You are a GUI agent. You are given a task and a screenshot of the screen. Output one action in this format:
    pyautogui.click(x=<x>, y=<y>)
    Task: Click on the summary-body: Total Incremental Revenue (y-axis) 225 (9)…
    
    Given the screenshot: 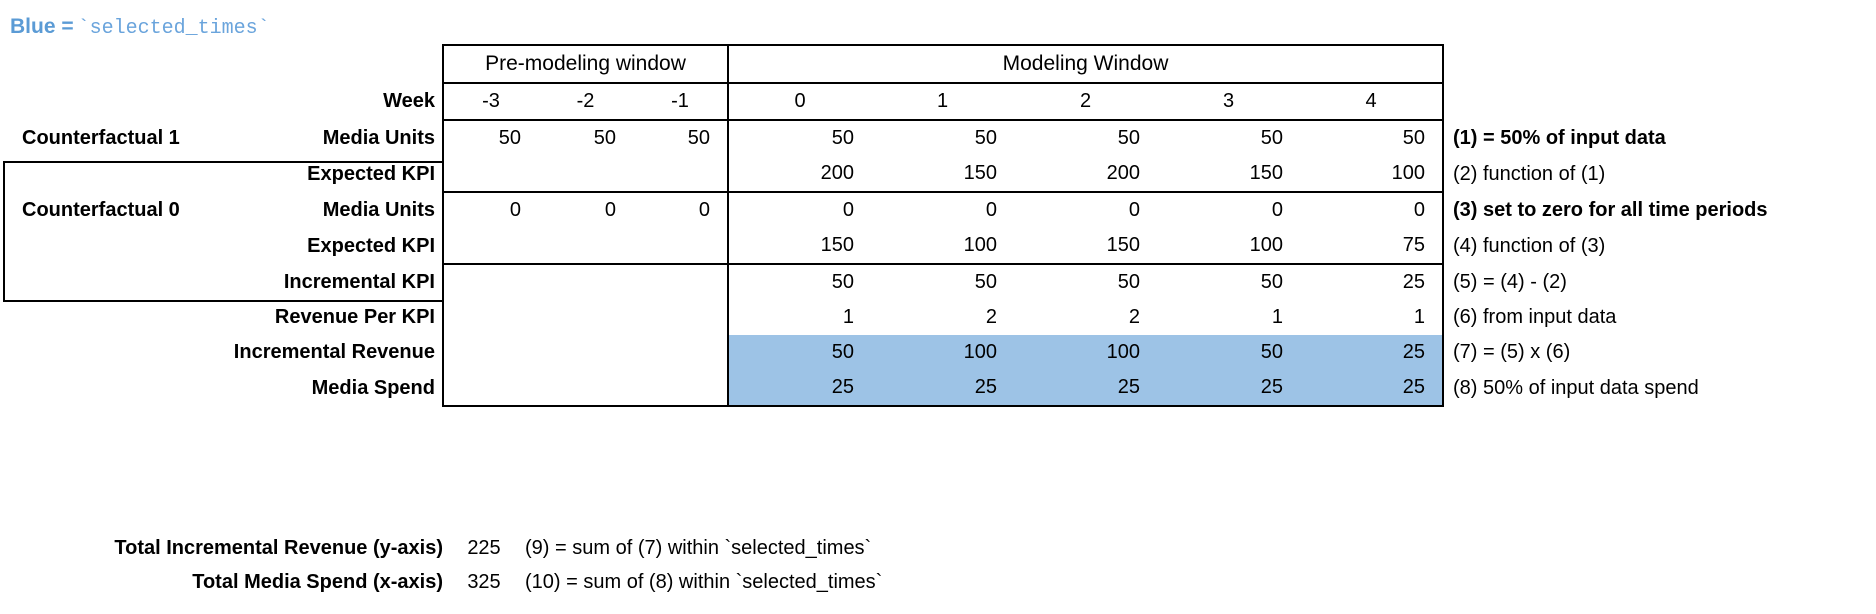 What is the action you would take?
    pyautogui.click(x=712, y=565)
    